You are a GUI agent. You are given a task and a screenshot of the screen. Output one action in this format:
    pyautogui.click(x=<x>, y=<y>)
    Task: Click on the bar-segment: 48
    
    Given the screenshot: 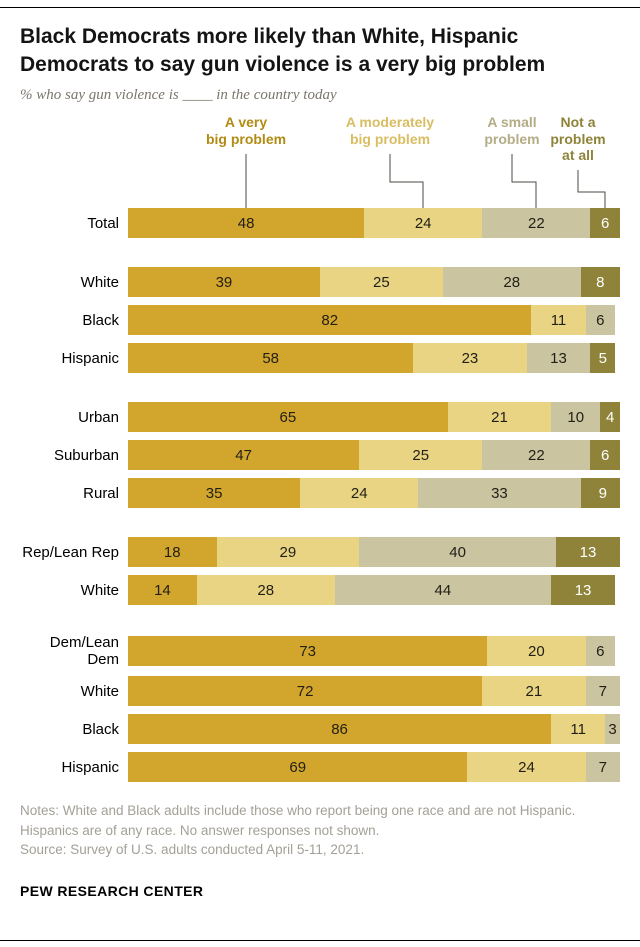 What is the action you would take?
    pyautogui.click(x=246, y=223)
    